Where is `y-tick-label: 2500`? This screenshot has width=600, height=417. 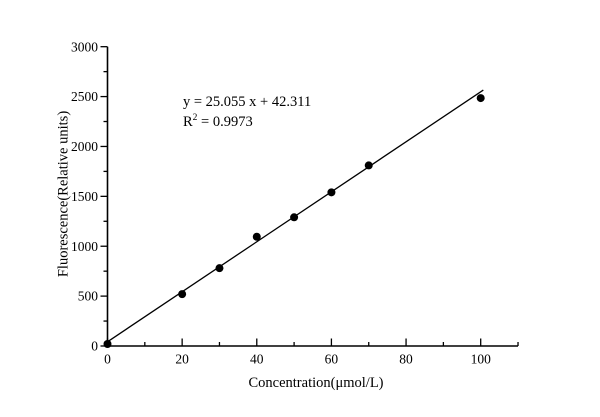
y-tick-label: 2500 is located at coordinates (84, 96).